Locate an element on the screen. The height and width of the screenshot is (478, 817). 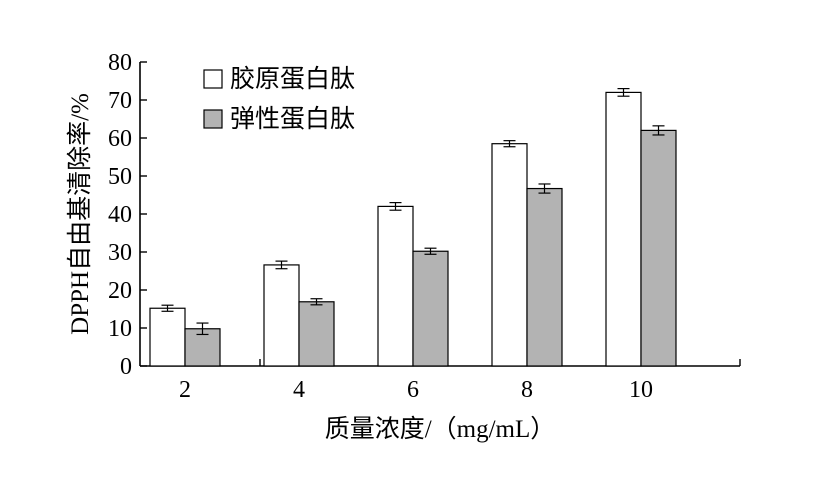
y-tick-label: 70 is located at coordinates (120, 101).